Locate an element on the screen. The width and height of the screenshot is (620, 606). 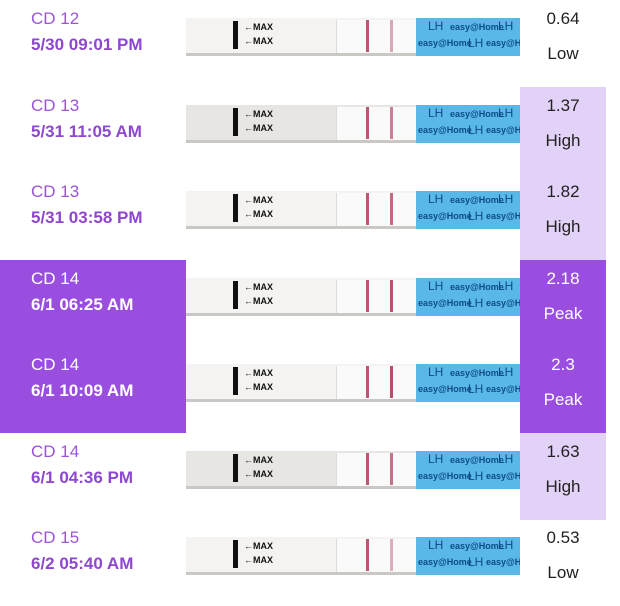
test-date-label: CD 15 6/2 05:40 AM is located at coordinates (93, 562).